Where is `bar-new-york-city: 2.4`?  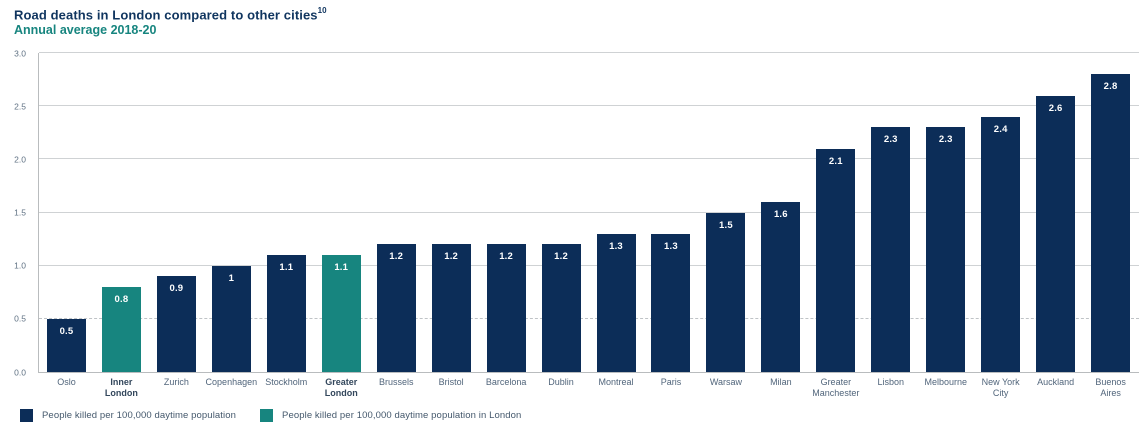
bar-new-york-city: 2.4 is located at coordinates (1001, 244).